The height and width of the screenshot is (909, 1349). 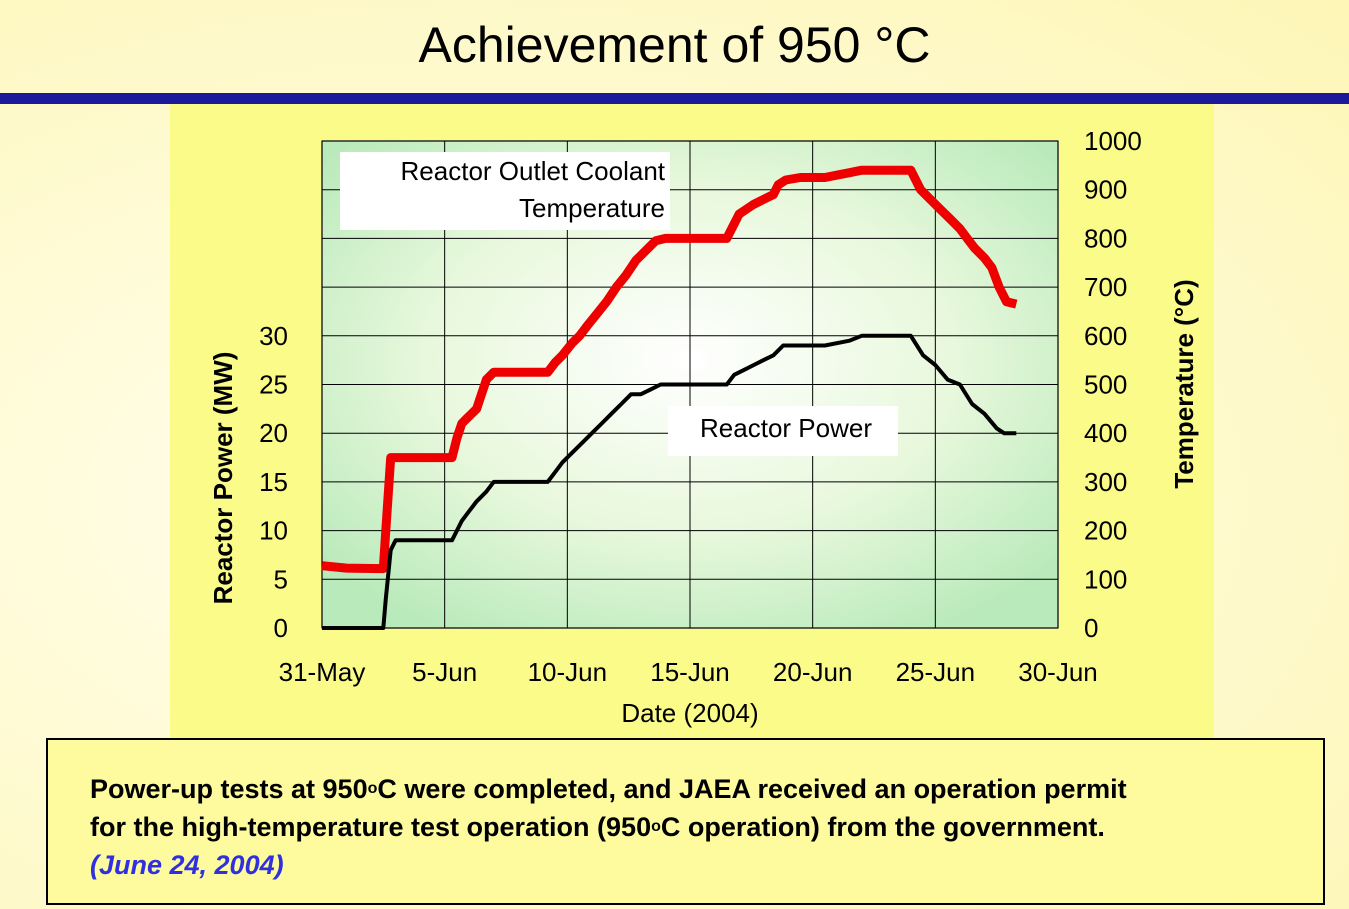 What do you see at coordinates (1105, 531) in the screenshot?
I see `right-tick-label: 200` at bounding box center [1105, 531].